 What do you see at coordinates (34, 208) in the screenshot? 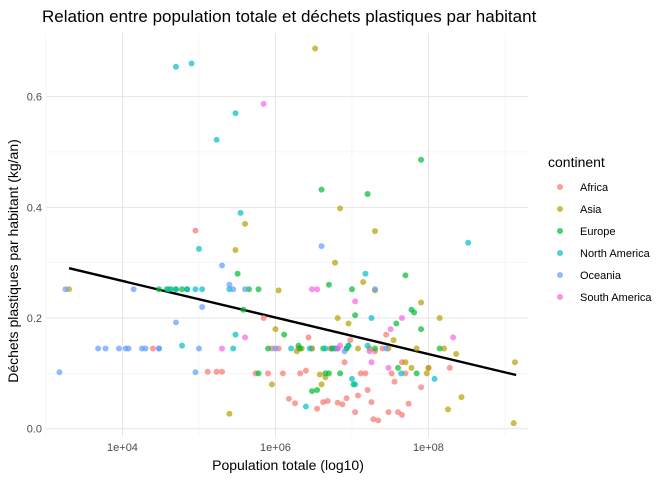
I see `y-tick-label: 0.4` at bounding box center [34, 208].